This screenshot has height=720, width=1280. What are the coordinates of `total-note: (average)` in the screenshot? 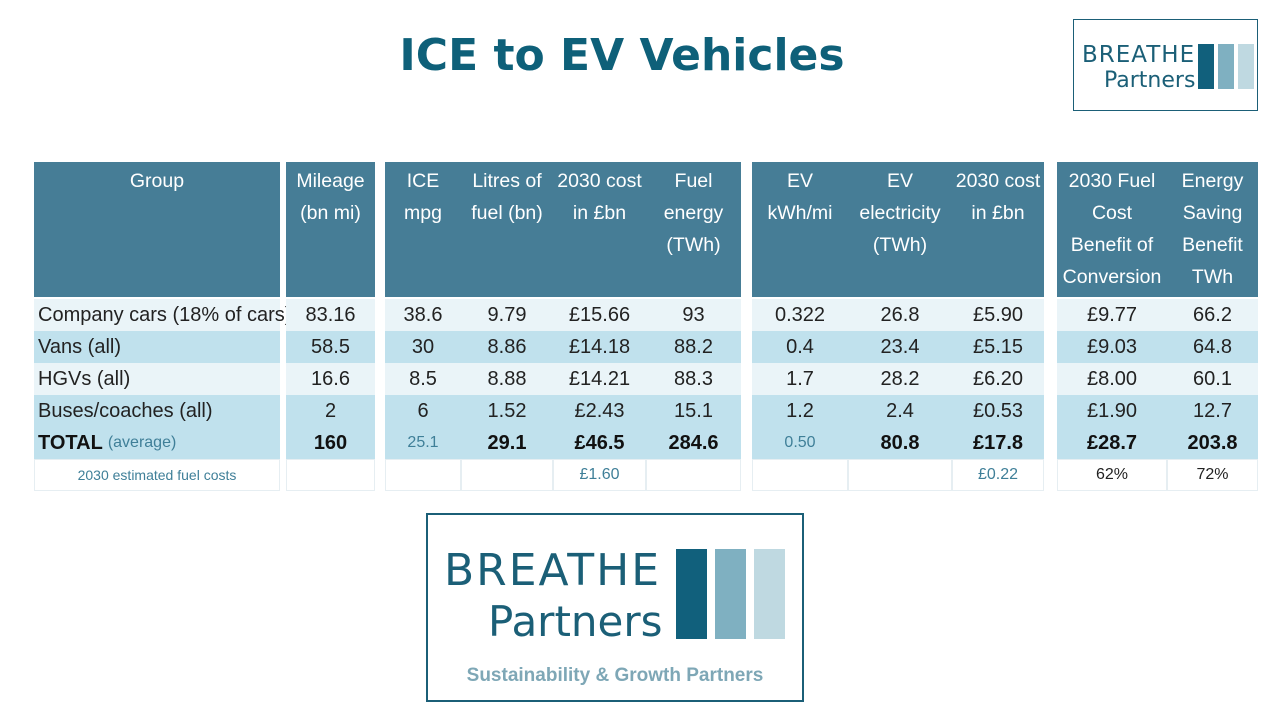 It's located at (142, 442).